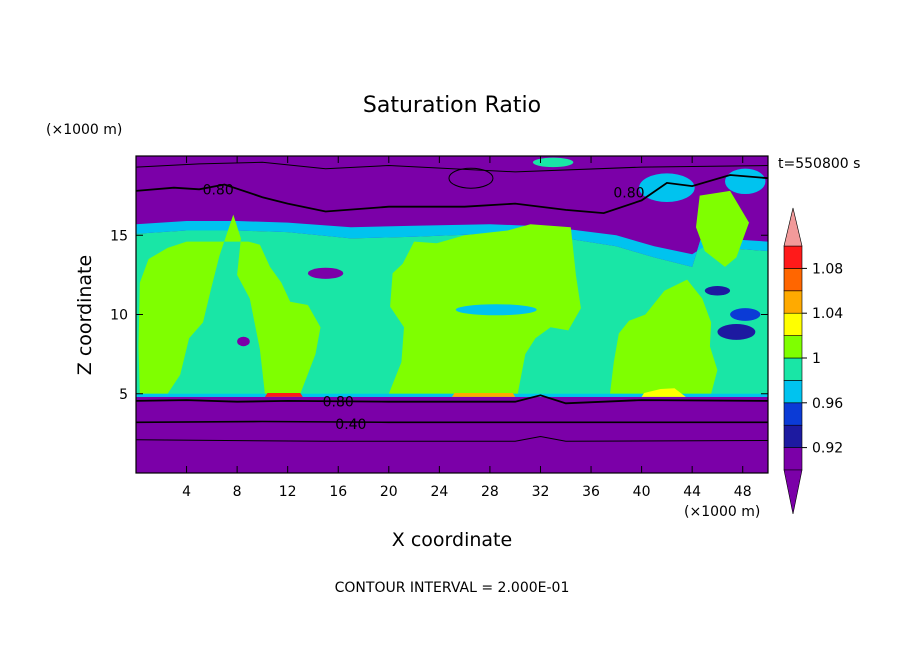 This screenshot has height=654, width=904. Describe the element at coordinates (452, 105) in the screenshot. I see `chart-title: Saturation Ratio` at that location.